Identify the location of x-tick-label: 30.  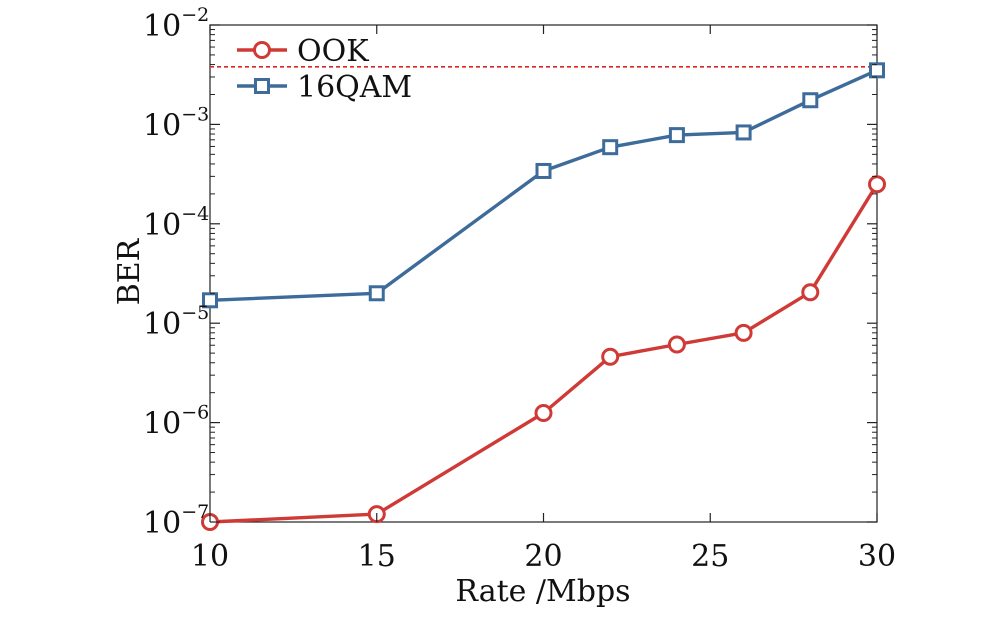
(877, 556).